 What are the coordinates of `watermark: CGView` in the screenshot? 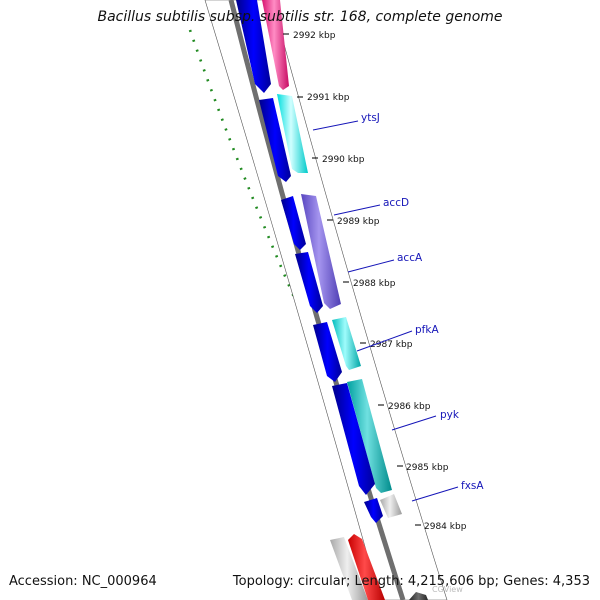 It's located at (447, 589).